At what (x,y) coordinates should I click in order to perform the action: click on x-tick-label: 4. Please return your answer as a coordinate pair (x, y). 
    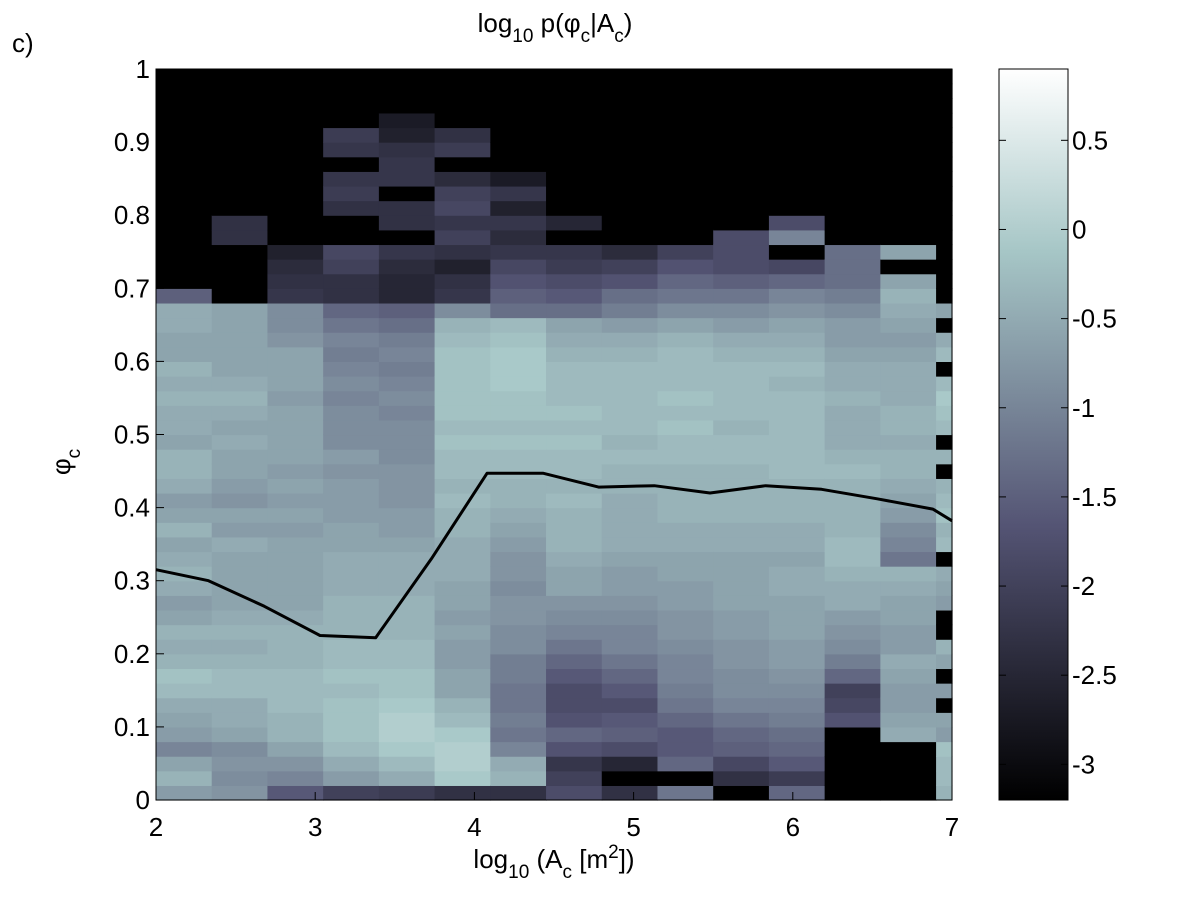
    Looking at the image, I should click on (474, 827).